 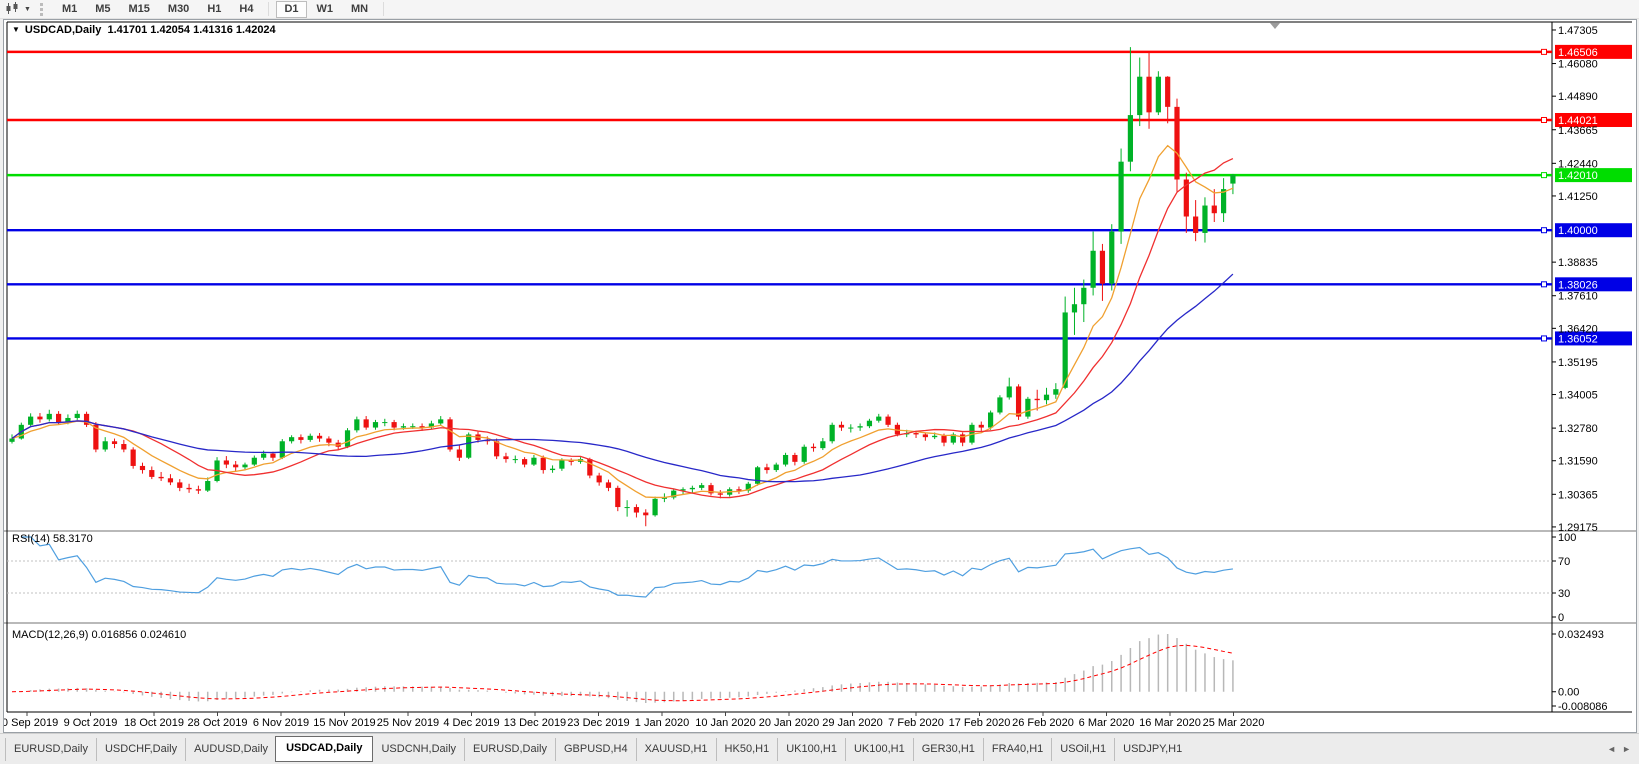 What do you see at coordinates (535, 723) in the screenshot?
I see `svg-text: 13 Dec 2019` at bounding box center [535, 723].